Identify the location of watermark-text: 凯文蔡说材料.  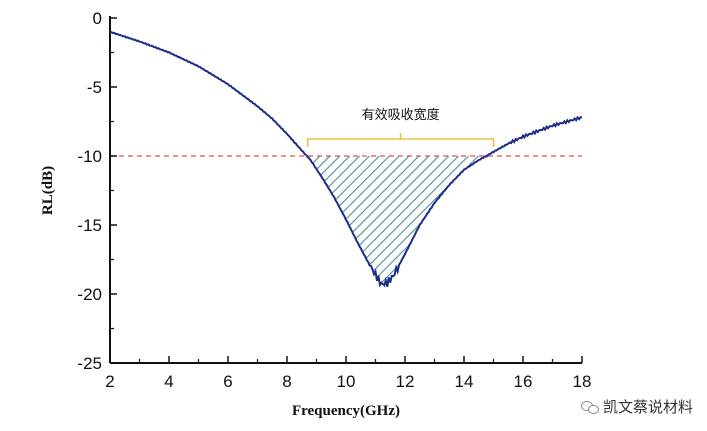
(647, 407).